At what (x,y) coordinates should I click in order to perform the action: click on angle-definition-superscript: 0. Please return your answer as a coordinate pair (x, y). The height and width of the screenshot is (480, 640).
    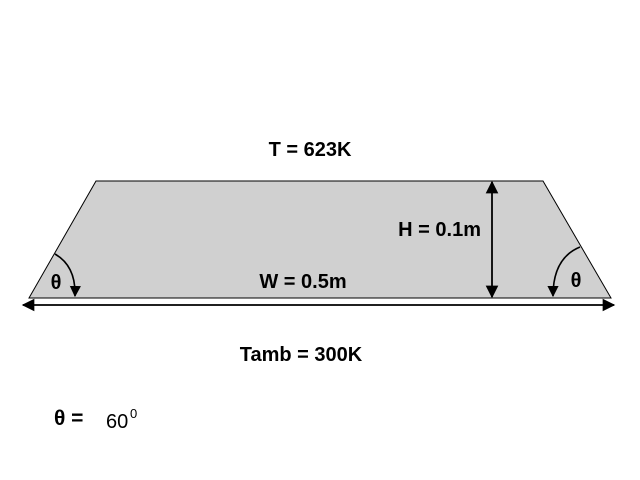
    Looking at the image, I should click on (133, 413).